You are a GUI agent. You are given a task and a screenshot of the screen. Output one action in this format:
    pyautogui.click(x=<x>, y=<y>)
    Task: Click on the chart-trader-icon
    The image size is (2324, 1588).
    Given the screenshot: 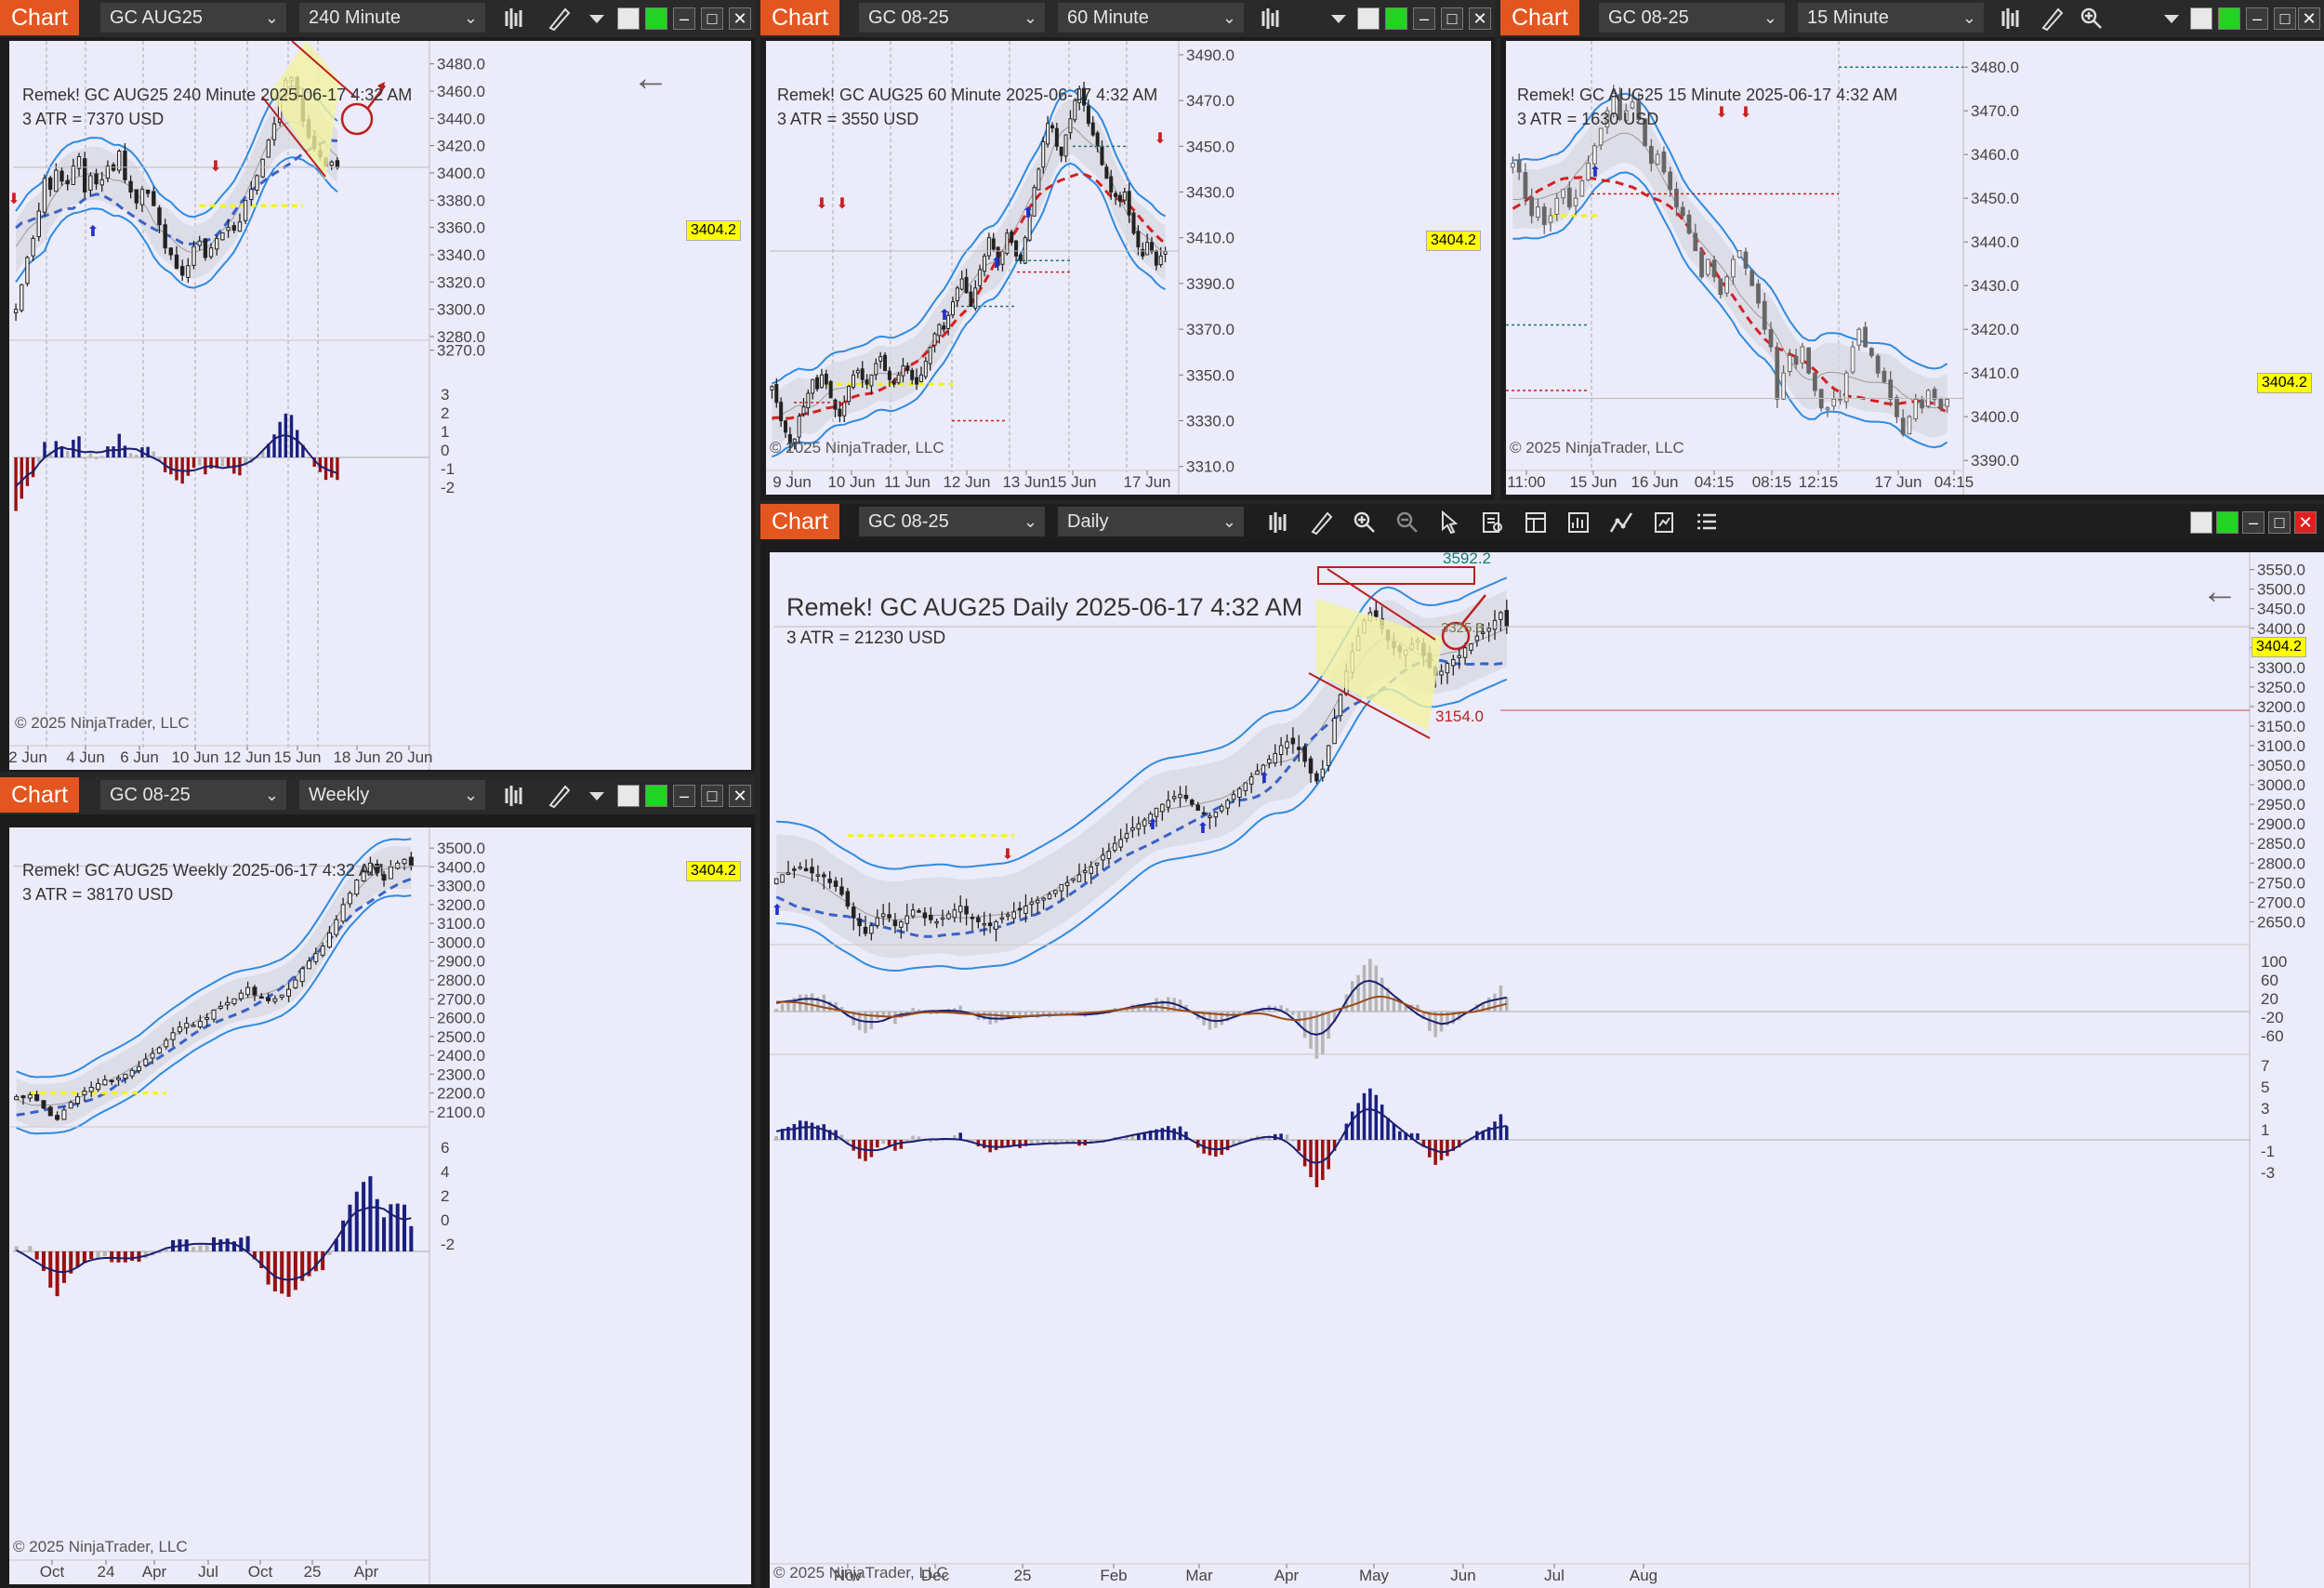 What is the action you would take?
    pyautogui.click(x=1664, y=522)
    